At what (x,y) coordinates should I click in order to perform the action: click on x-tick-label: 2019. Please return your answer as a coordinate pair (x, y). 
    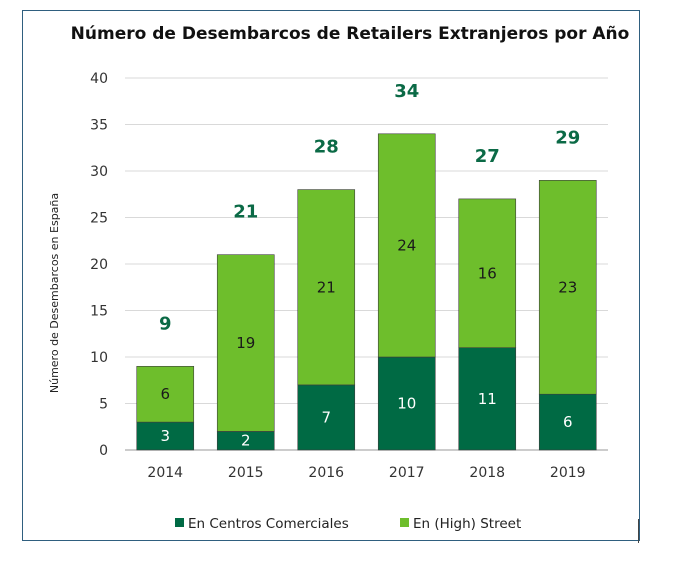
    Looking at the image, I should click on (568, 473).